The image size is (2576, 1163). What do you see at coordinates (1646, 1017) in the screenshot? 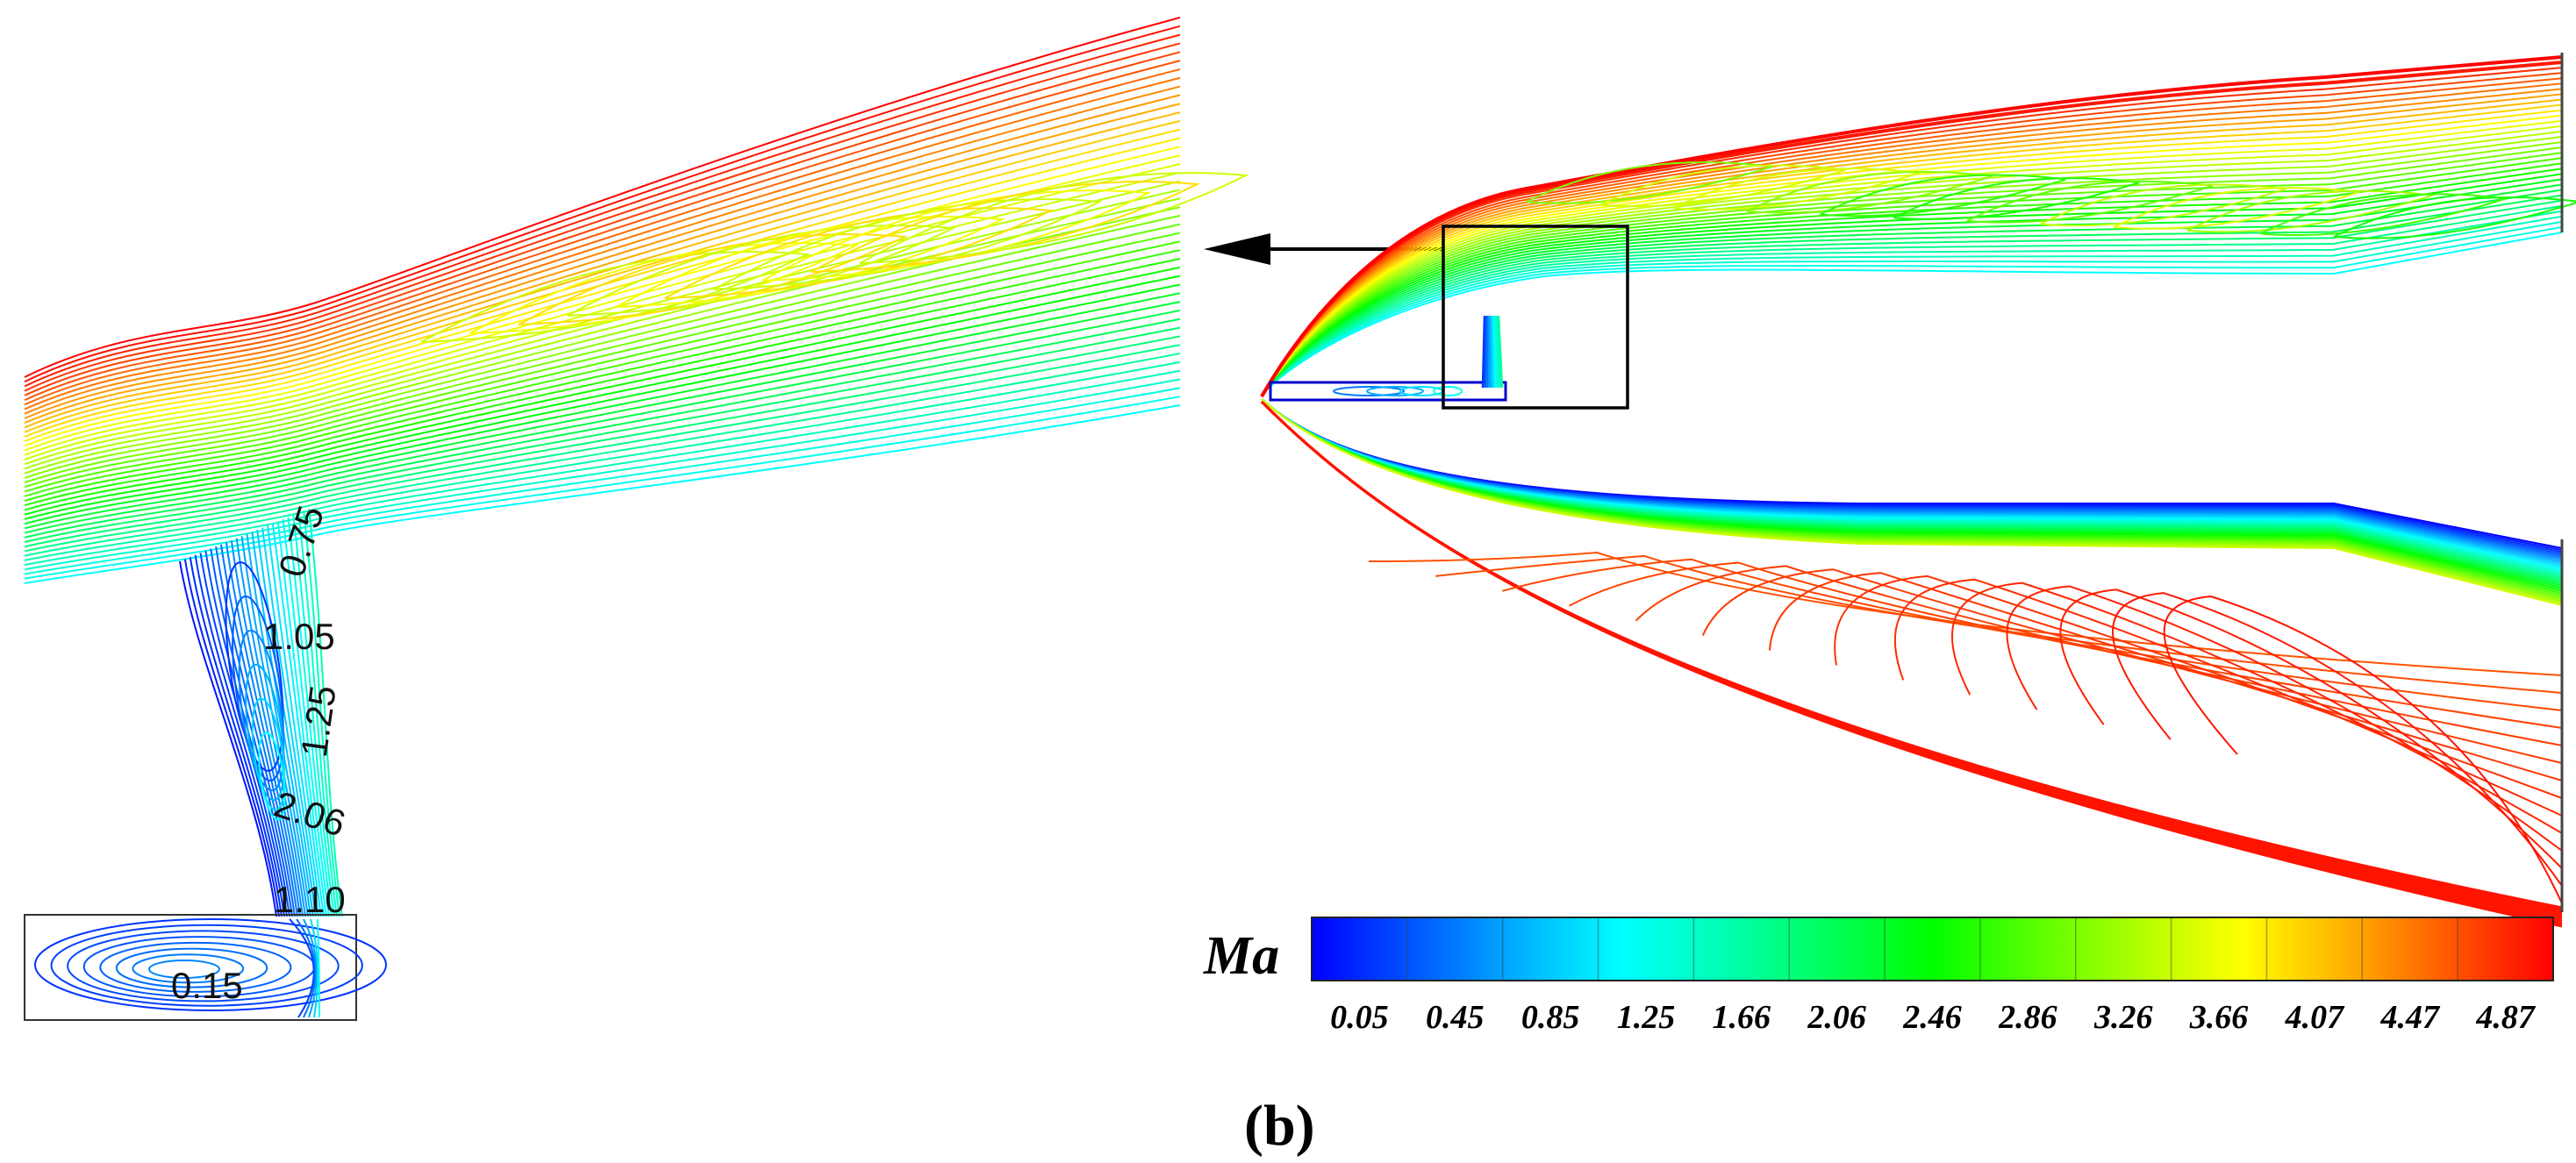
I see `colorbar-tick-label: 1.25` at bounding box center [1646, 1017].